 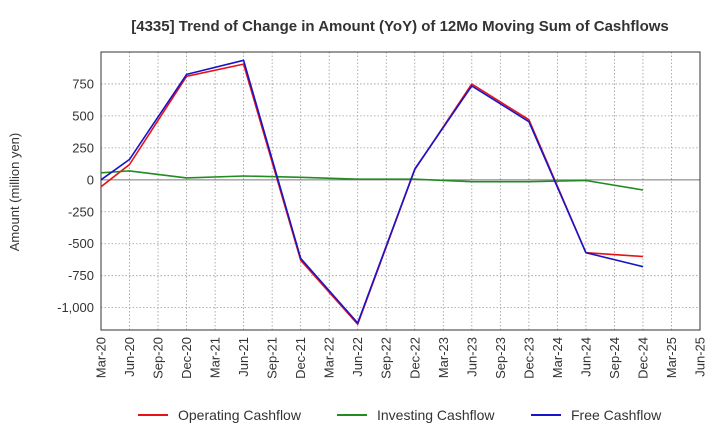 What do you see at coordinates (90, 179) in the screenshot?
I see `y-tick-label: 0` at bounding box center [90, 179].